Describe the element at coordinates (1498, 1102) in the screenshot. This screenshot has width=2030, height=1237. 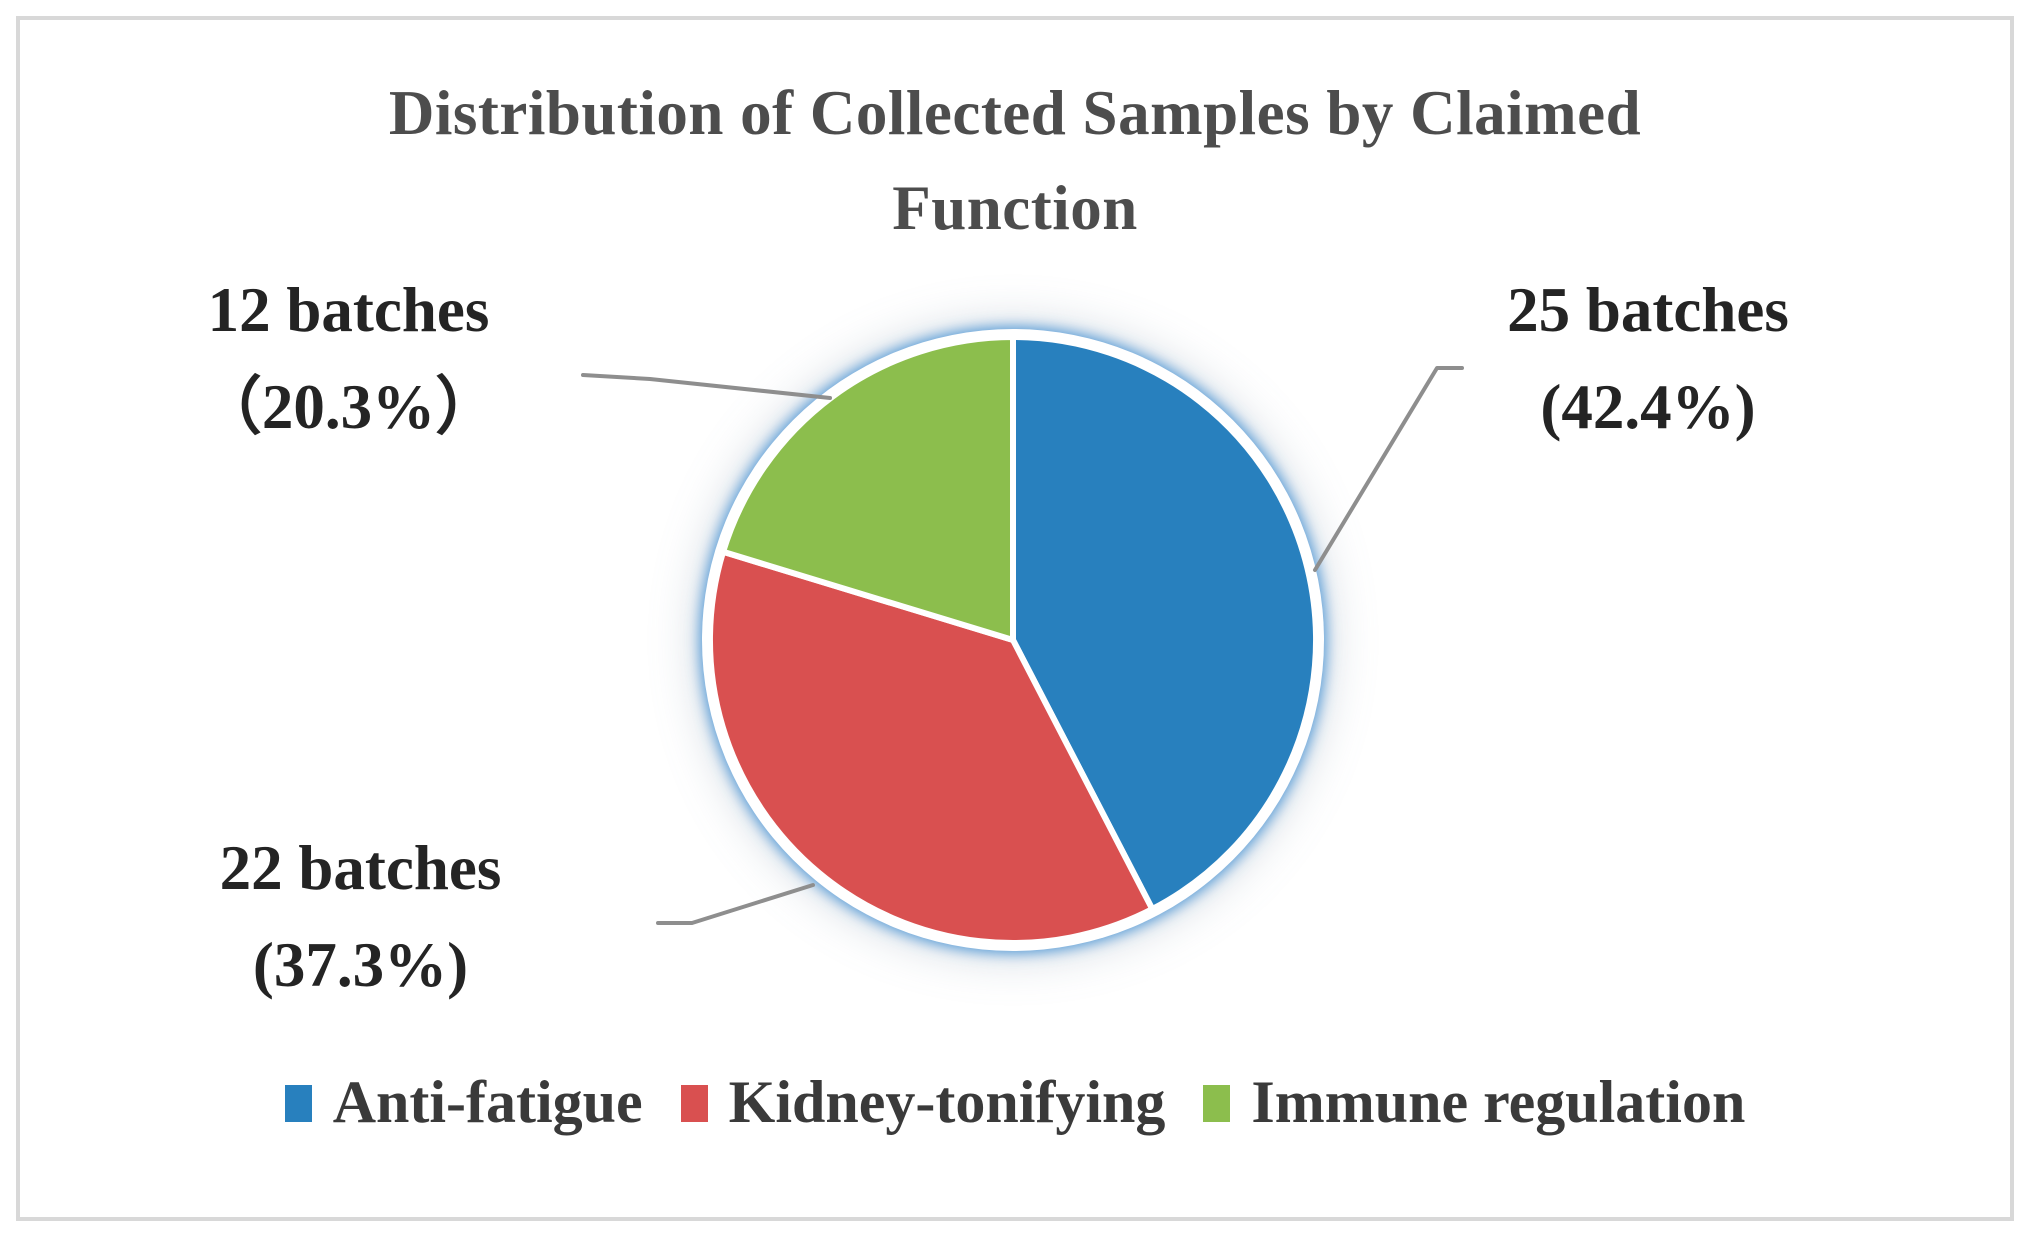
I see `legend-label-immune-regulation: Immune regulation` at that location.